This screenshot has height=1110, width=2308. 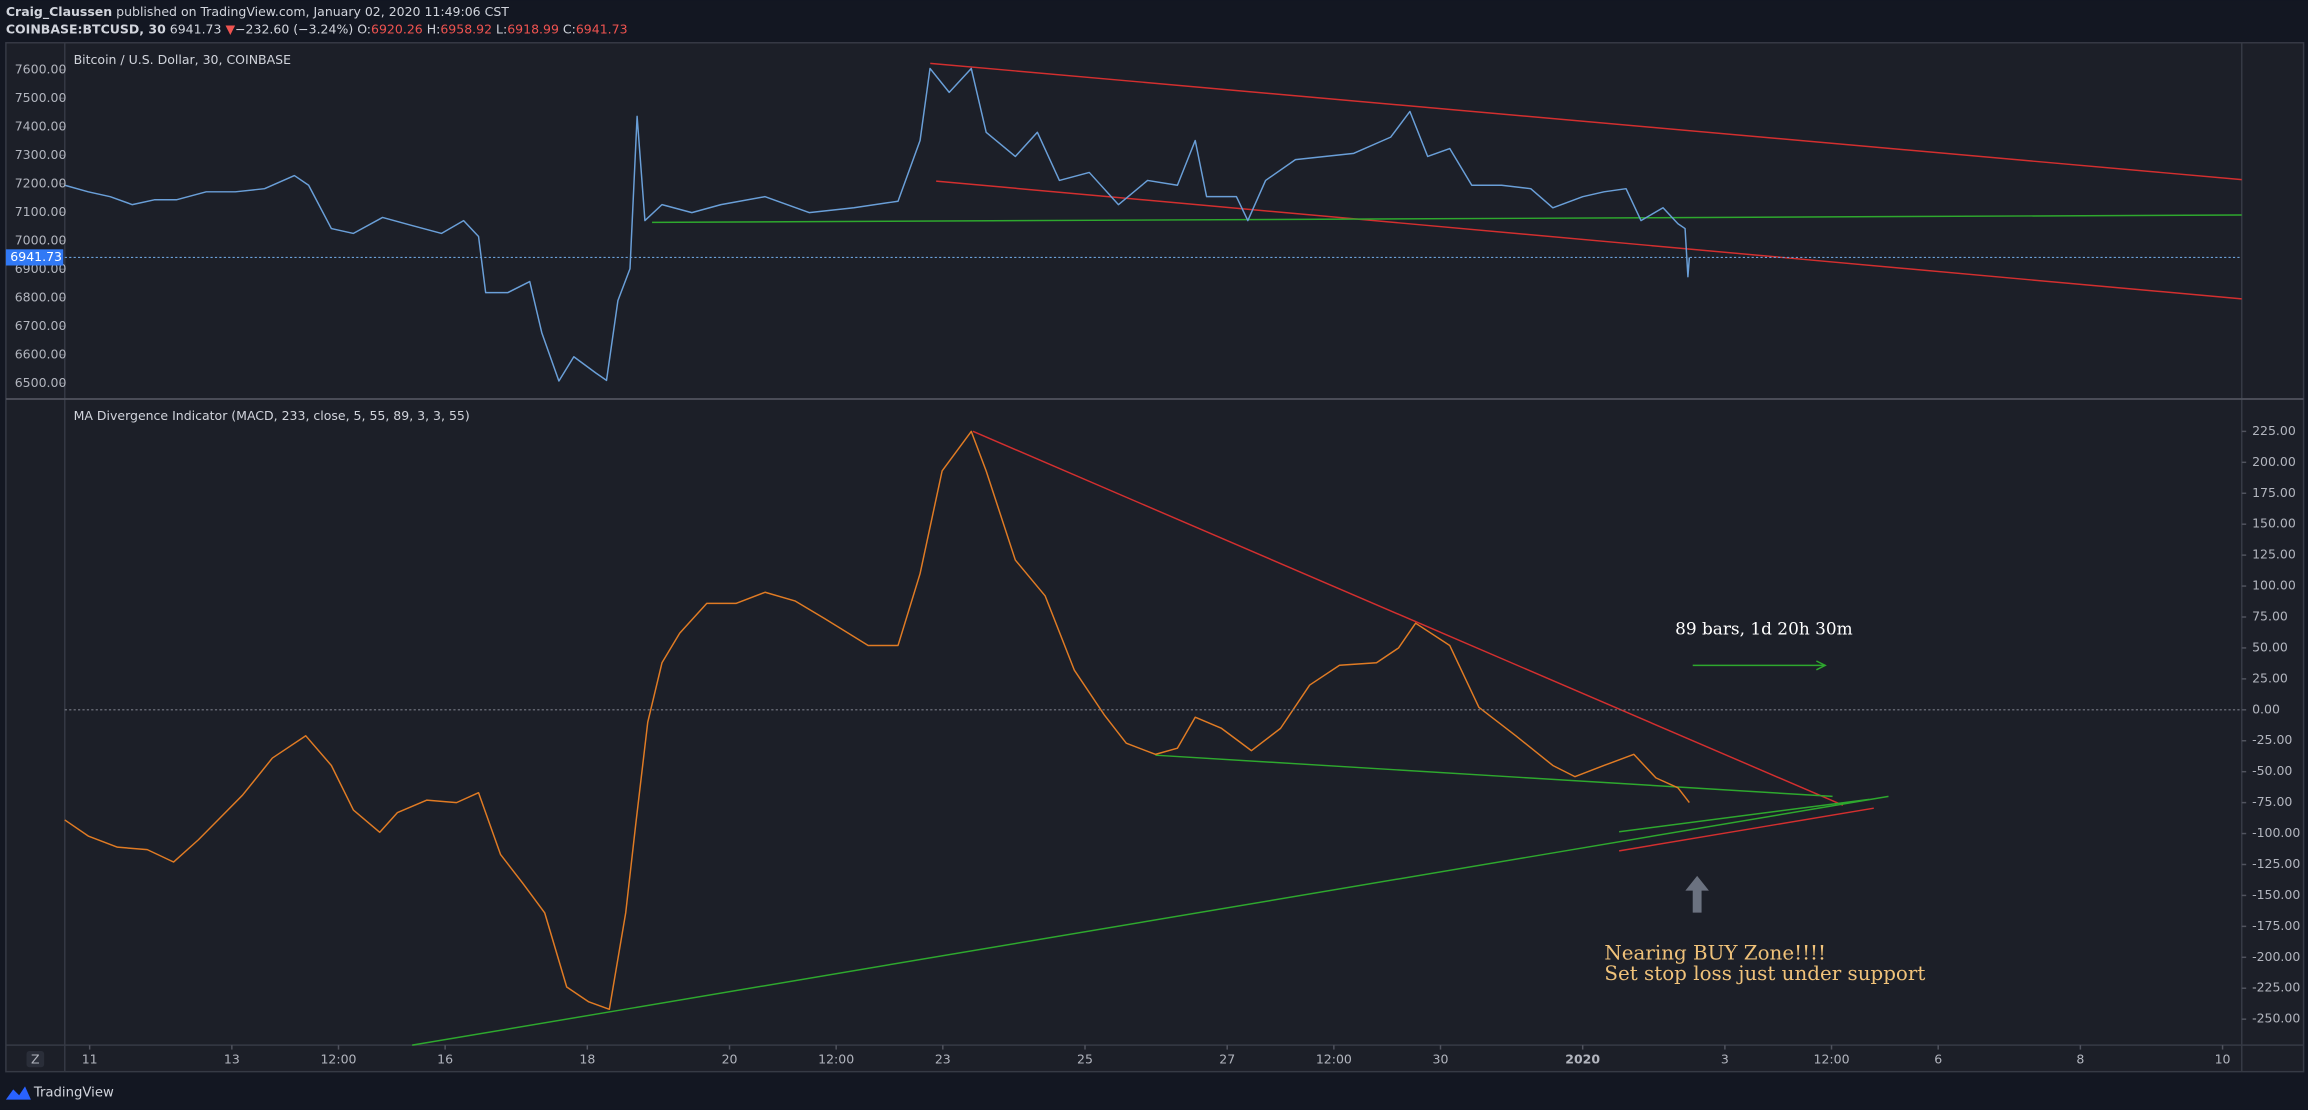 I want to click on x-tick-label: 10, so click(x=2223, y=1058).